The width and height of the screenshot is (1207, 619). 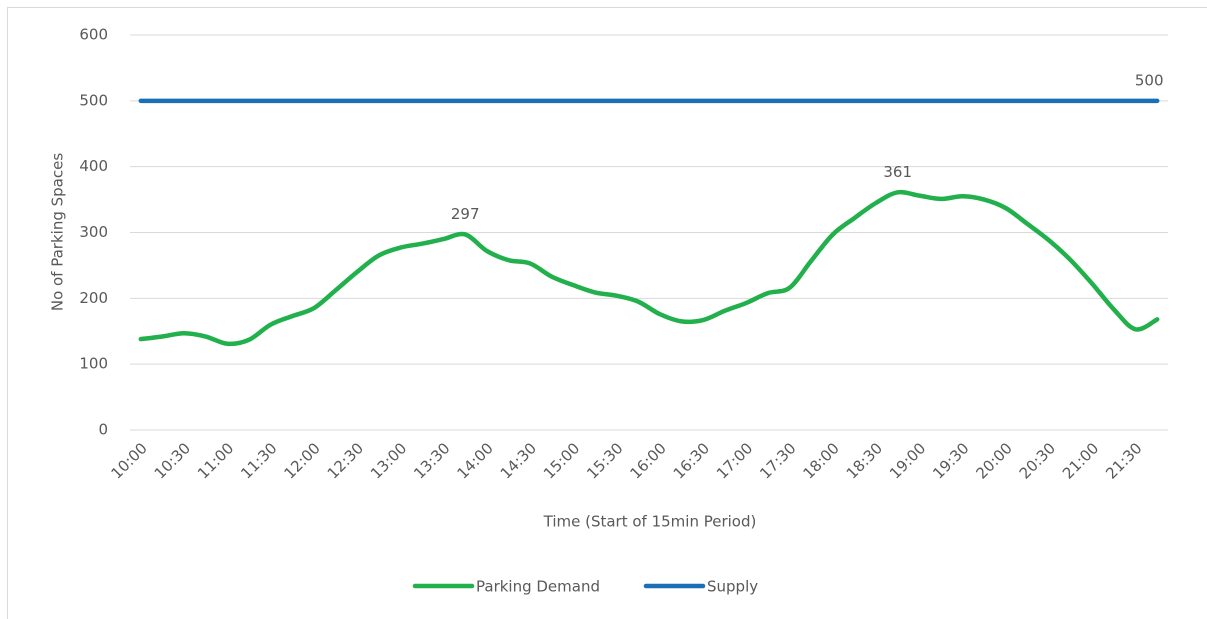 I want to click on x-tick-label: 16:30, so click(x=691, y=460).